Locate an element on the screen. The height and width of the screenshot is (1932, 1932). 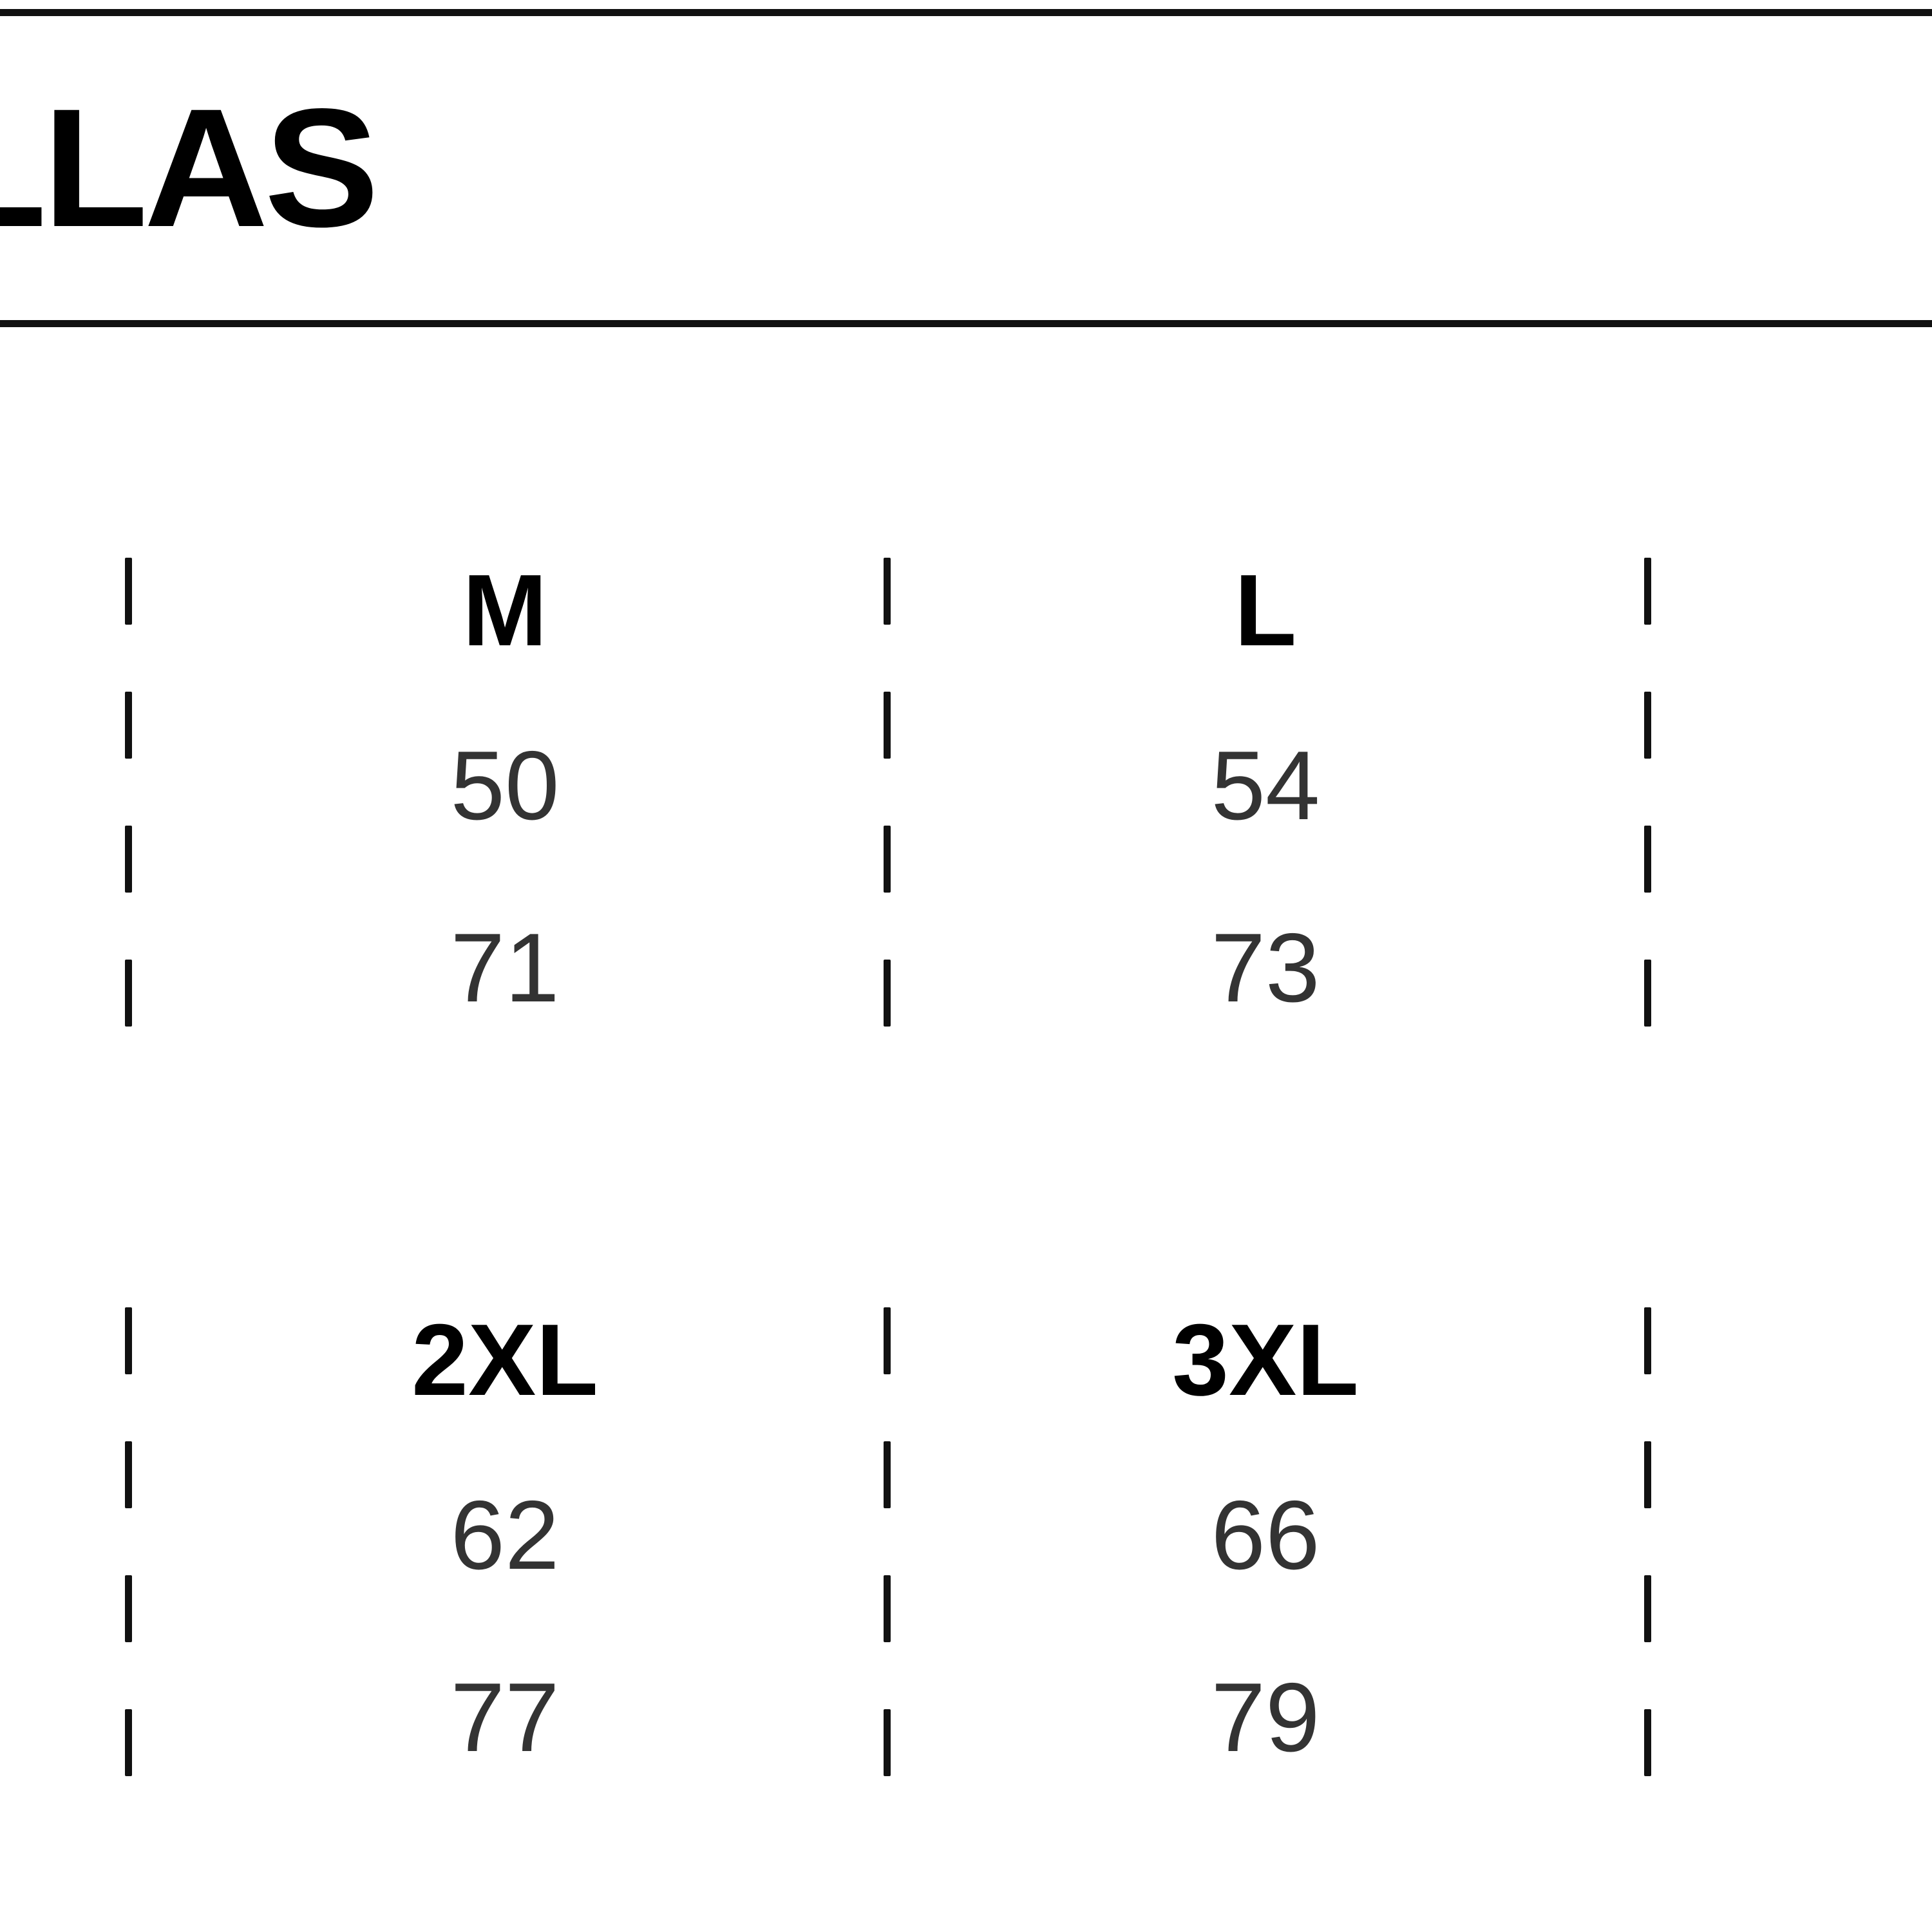
title-bottom-rule is located at coordinates (966, 323).